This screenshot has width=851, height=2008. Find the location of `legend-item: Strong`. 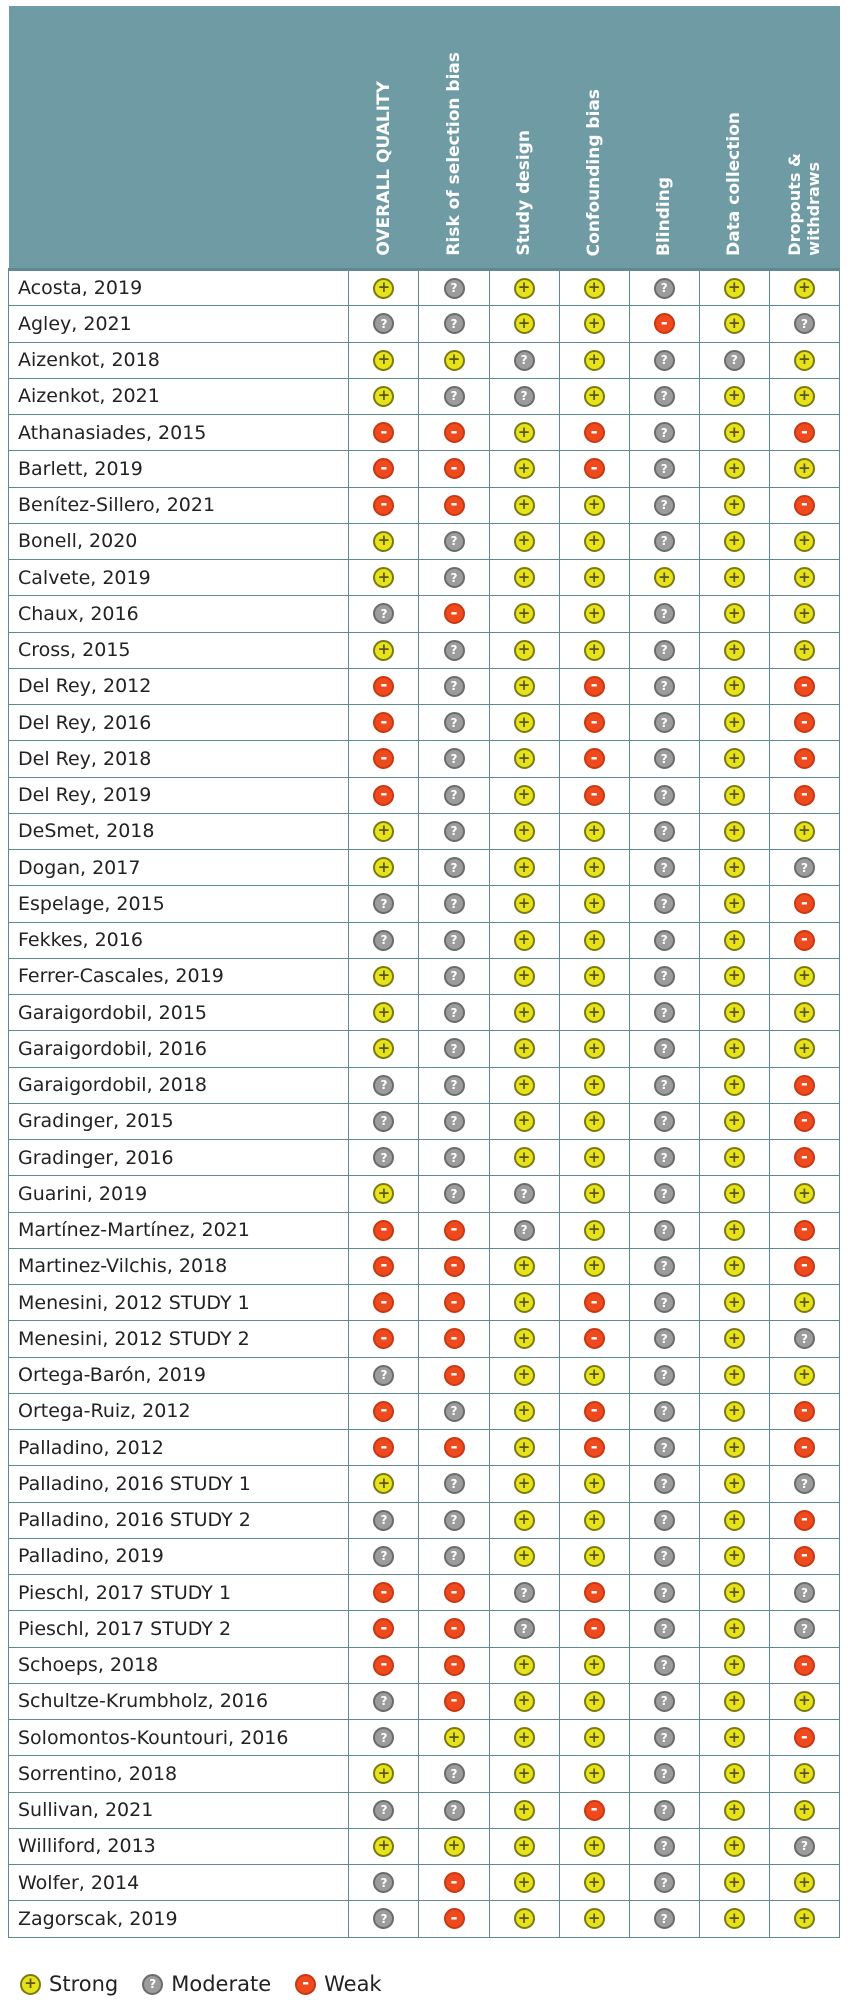

legend-item: Strong is located at coordinates (69, 1984).